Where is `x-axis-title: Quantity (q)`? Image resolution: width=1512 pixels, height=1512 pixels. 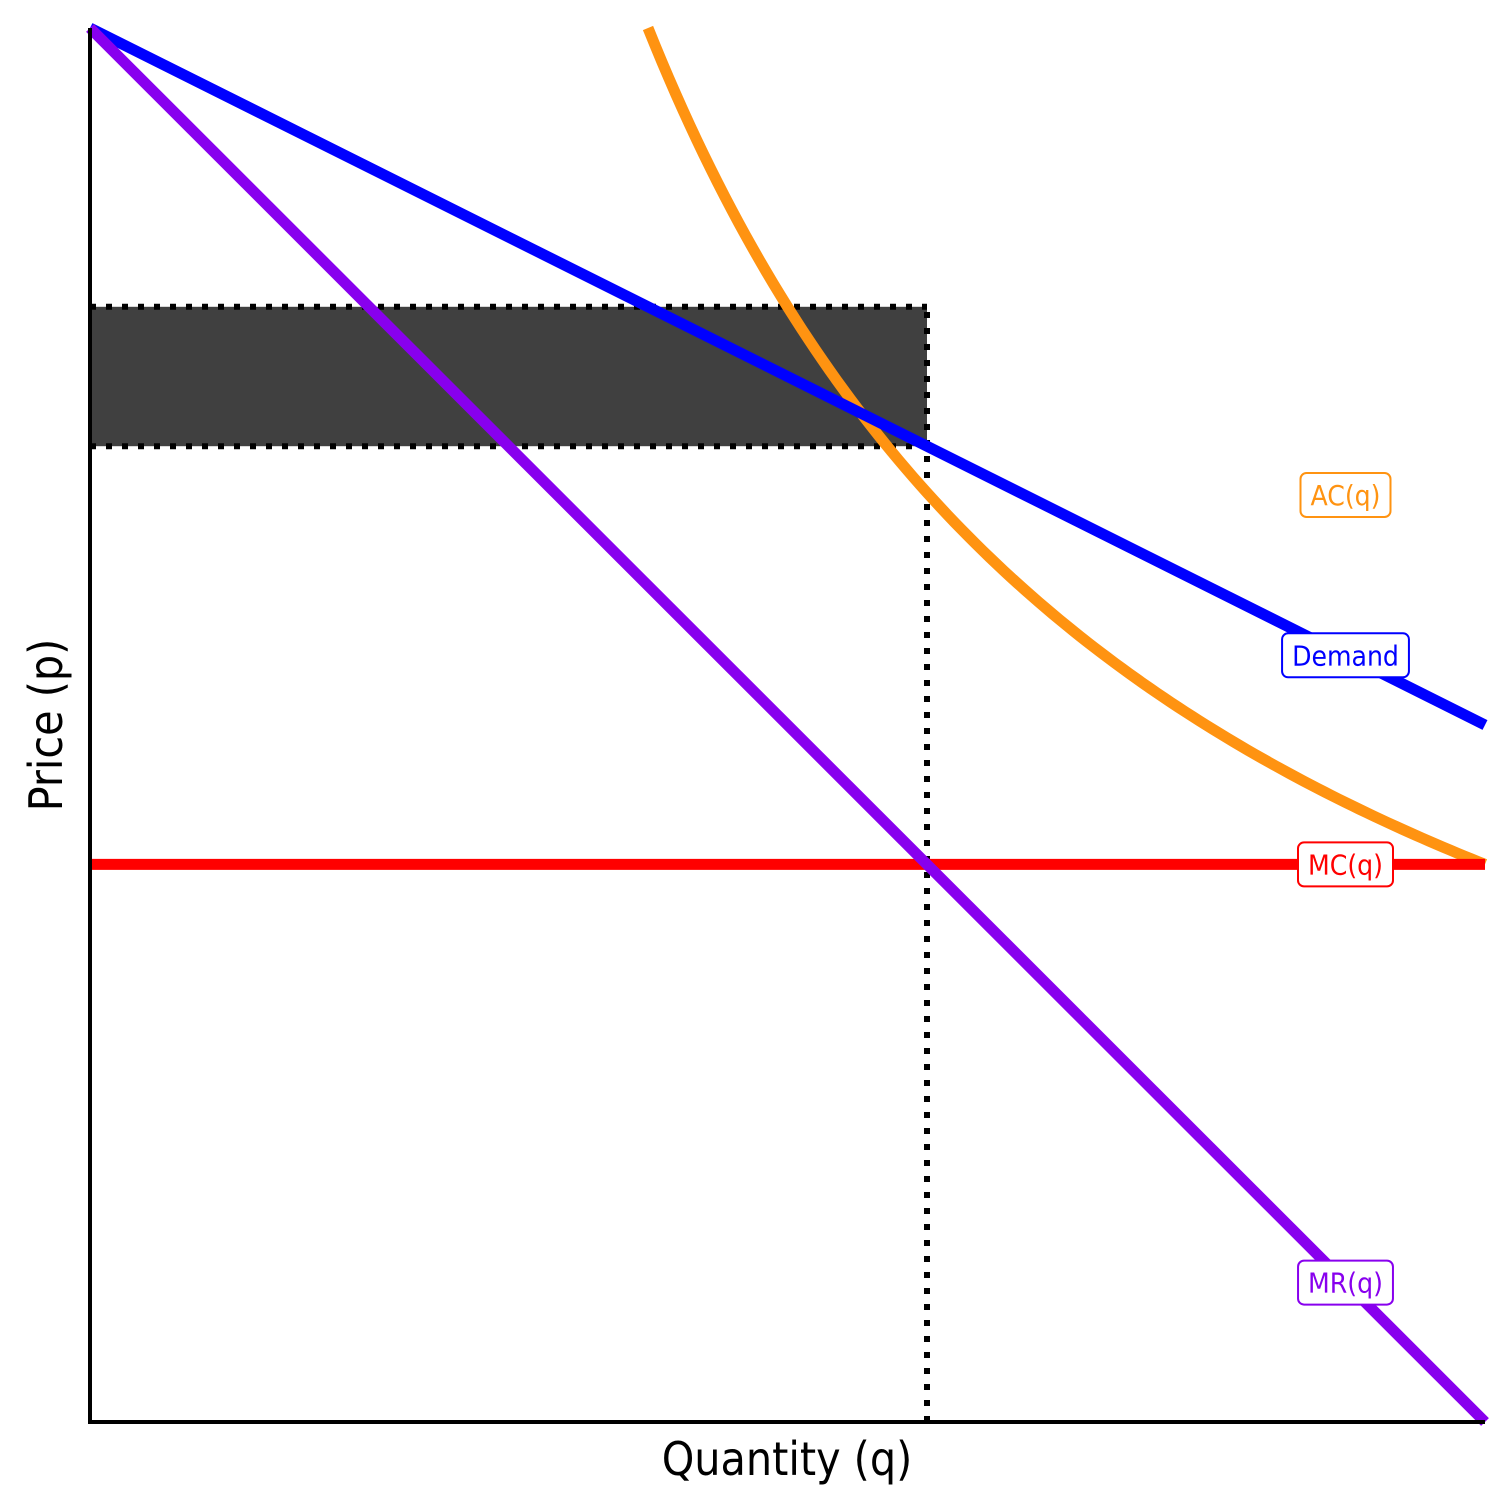
x-axis-title: Quantity (q) is located at coordinates (787, 1459).